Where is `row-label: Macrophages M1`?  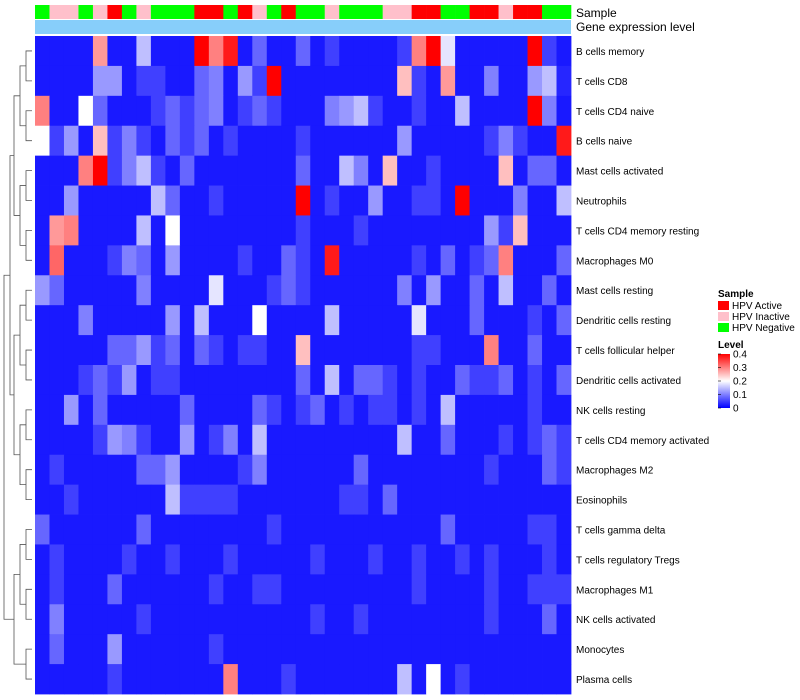 row-label: Macrophages M1 is located at coordinates (615, 590).